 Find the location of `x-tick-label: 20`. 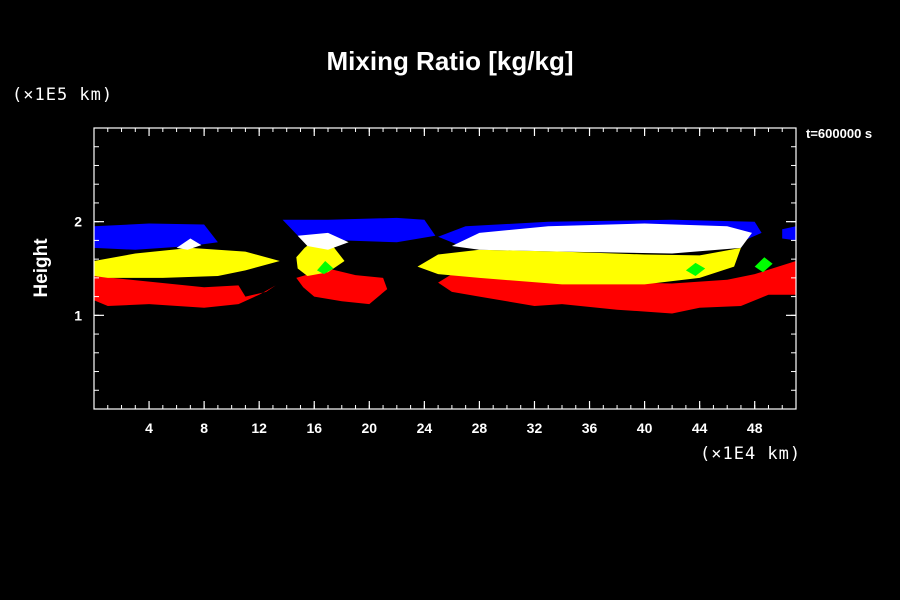

x-tick-label: 20 is located at coordinates (370, 428).